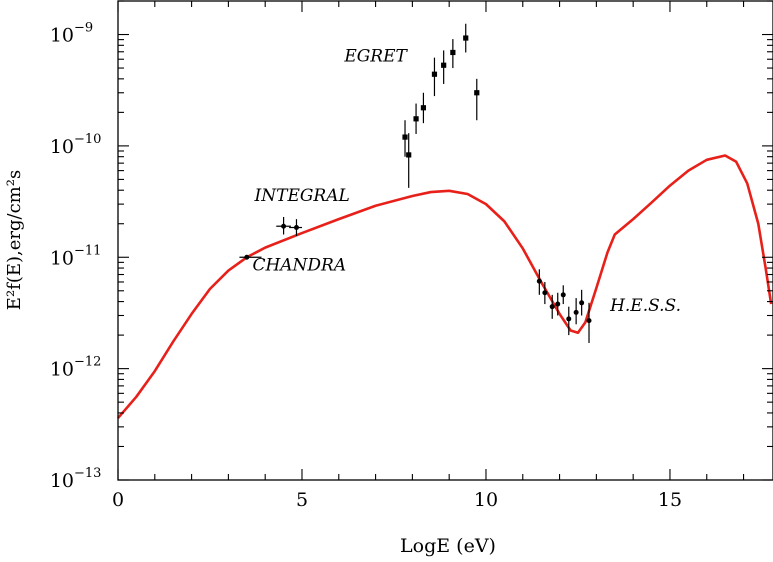  I want to click on y-tick-exponent: −13, so click(87, 473).